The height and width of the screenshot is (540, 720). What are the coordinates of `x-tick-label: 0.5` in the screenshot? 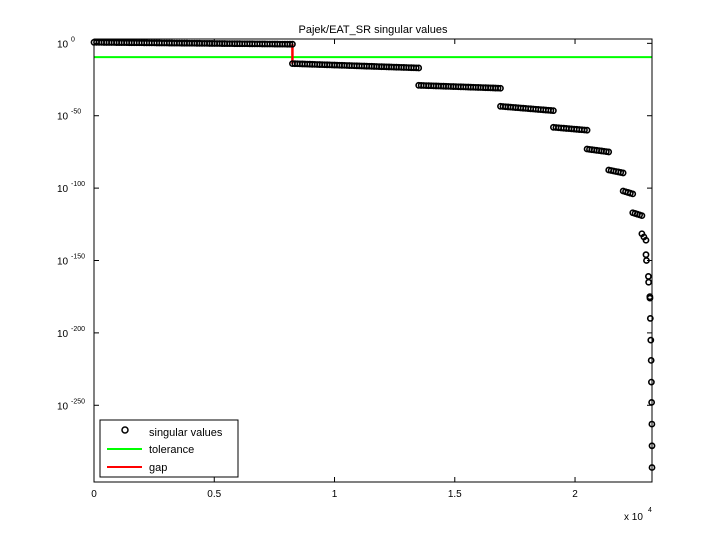 It's located at (214, 494).